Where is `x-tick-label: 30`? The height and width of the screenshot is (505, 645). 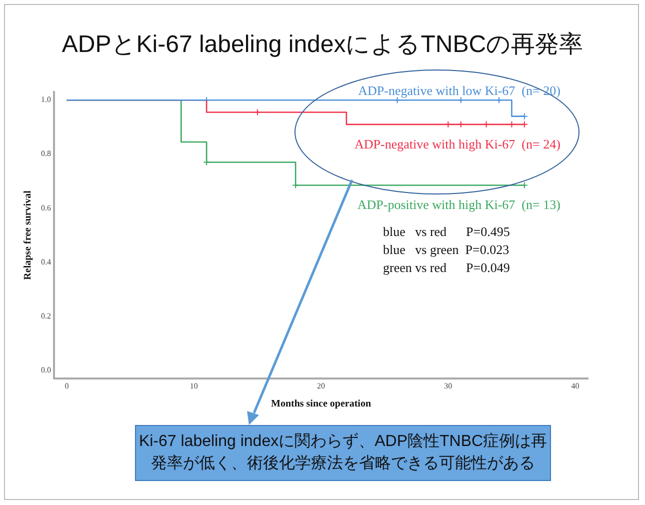 x-tick-label: 30 is located at coordinates (448, 385).